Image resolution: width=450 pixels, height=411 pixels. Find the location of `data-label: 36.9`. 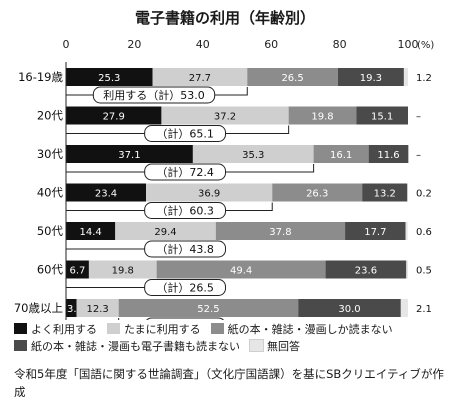

data-label: 36.9 is located at coordinates (209, 194).